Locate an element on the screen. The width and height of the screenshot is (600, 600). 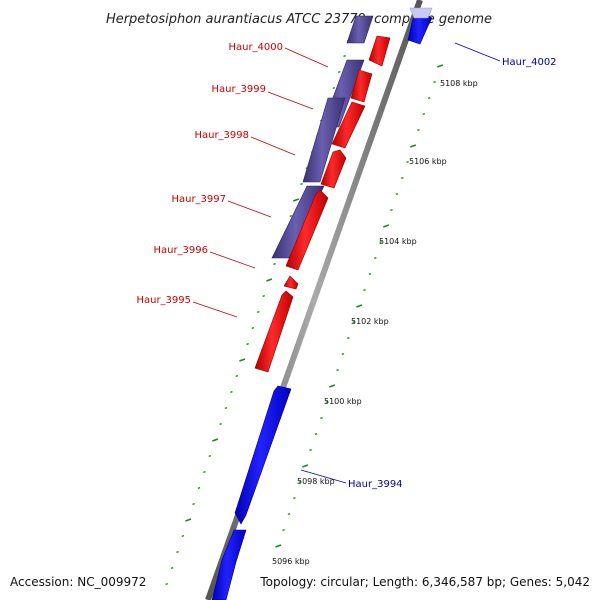
gene-label: Haur_3994 is located at coordinates (375, 484).